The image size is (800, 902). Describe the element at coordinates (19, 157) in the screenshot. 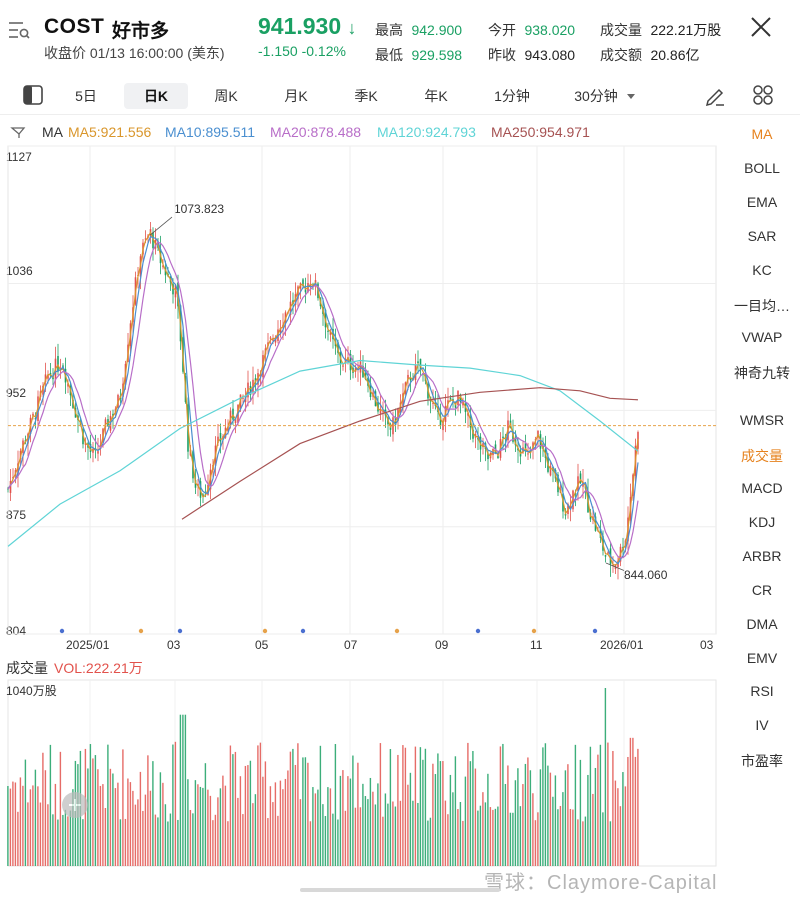

I see `price-axis-label: 1127` at that location.